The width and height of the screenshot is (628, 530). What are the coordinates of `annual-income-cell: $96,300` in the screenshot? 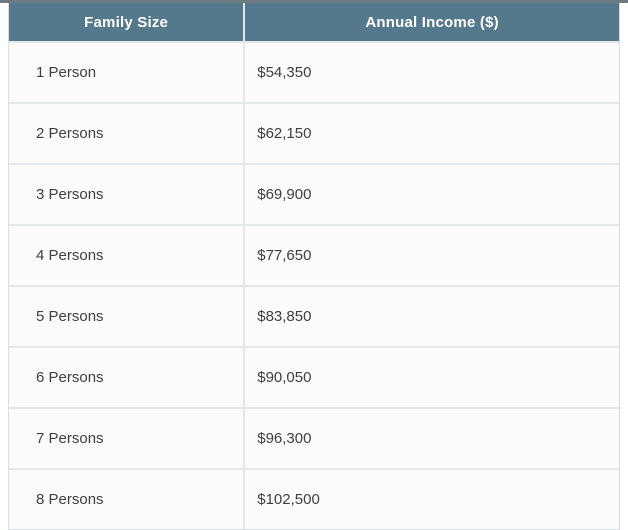 It's located at (431, 438).